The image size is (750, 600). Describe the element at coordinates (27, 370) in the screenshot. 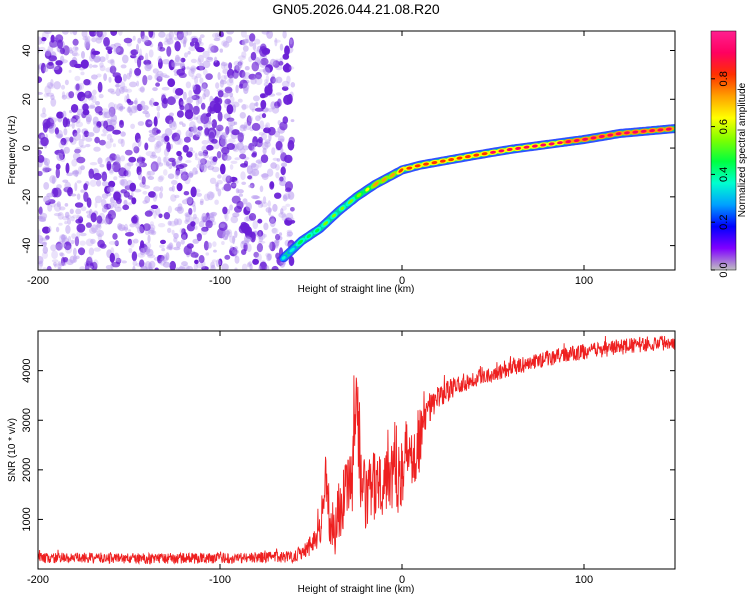

I see `y-tick-label: 4000` at that location.